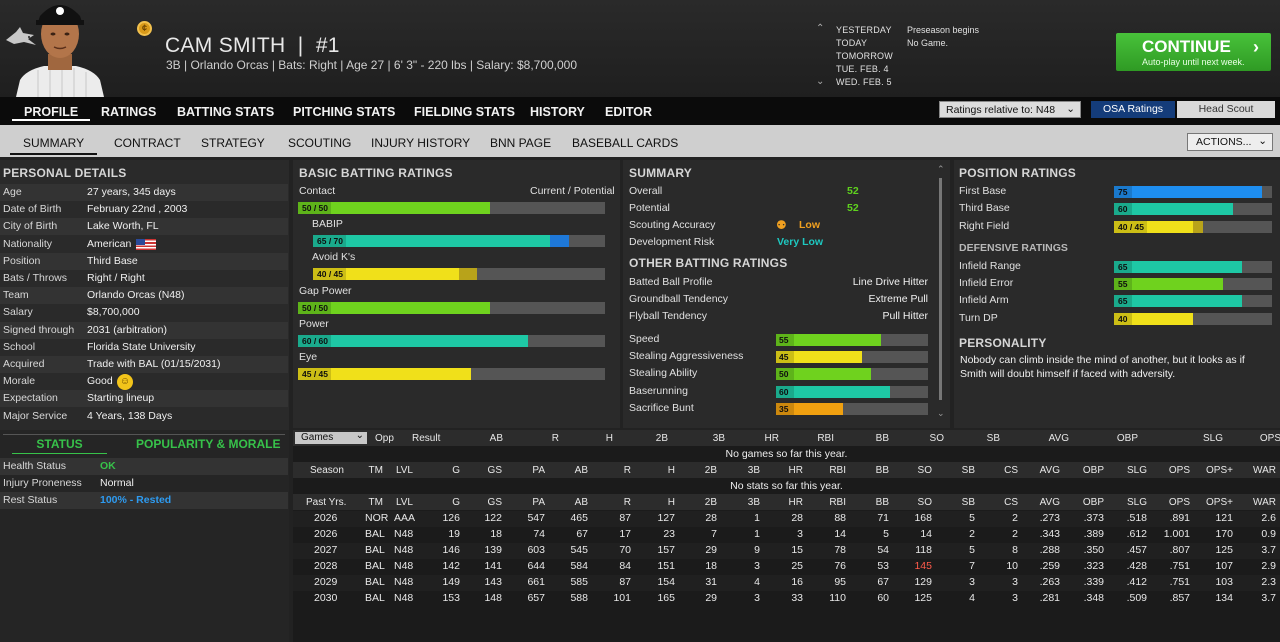 This screenshot has height=642, width=1280. I want to click on stats-cell: 644, so click(536, 566).